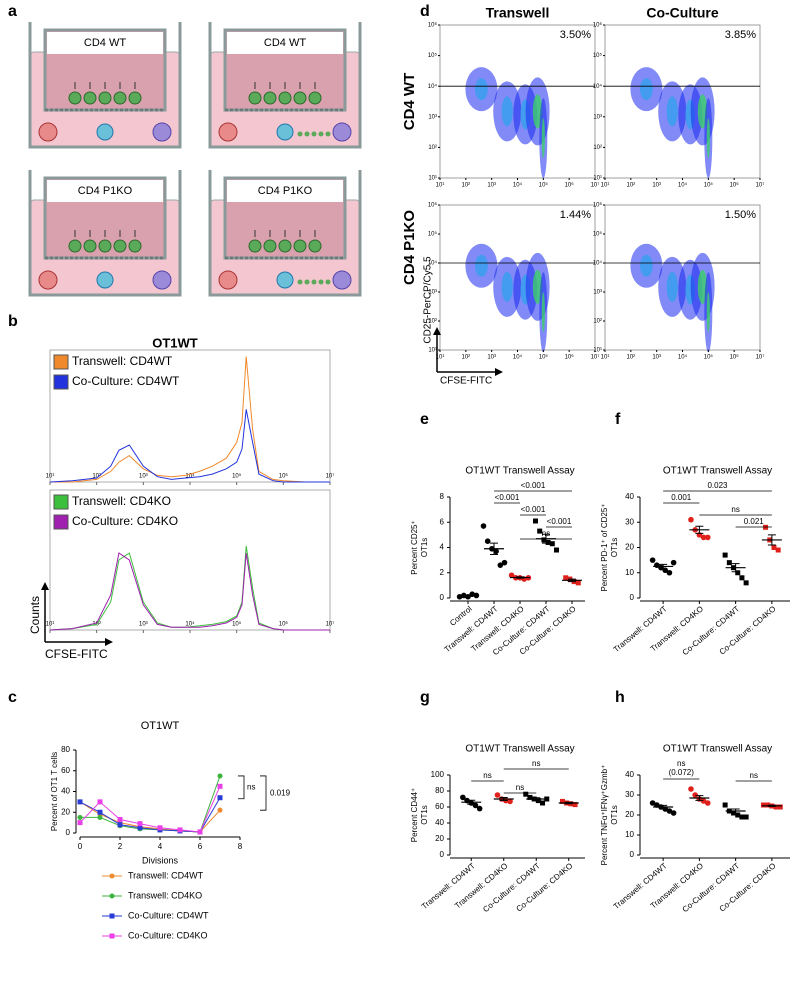  Describe the element at coordinates (439, 790) in the screenshot. I see `y-tick-label: 80` at that location.